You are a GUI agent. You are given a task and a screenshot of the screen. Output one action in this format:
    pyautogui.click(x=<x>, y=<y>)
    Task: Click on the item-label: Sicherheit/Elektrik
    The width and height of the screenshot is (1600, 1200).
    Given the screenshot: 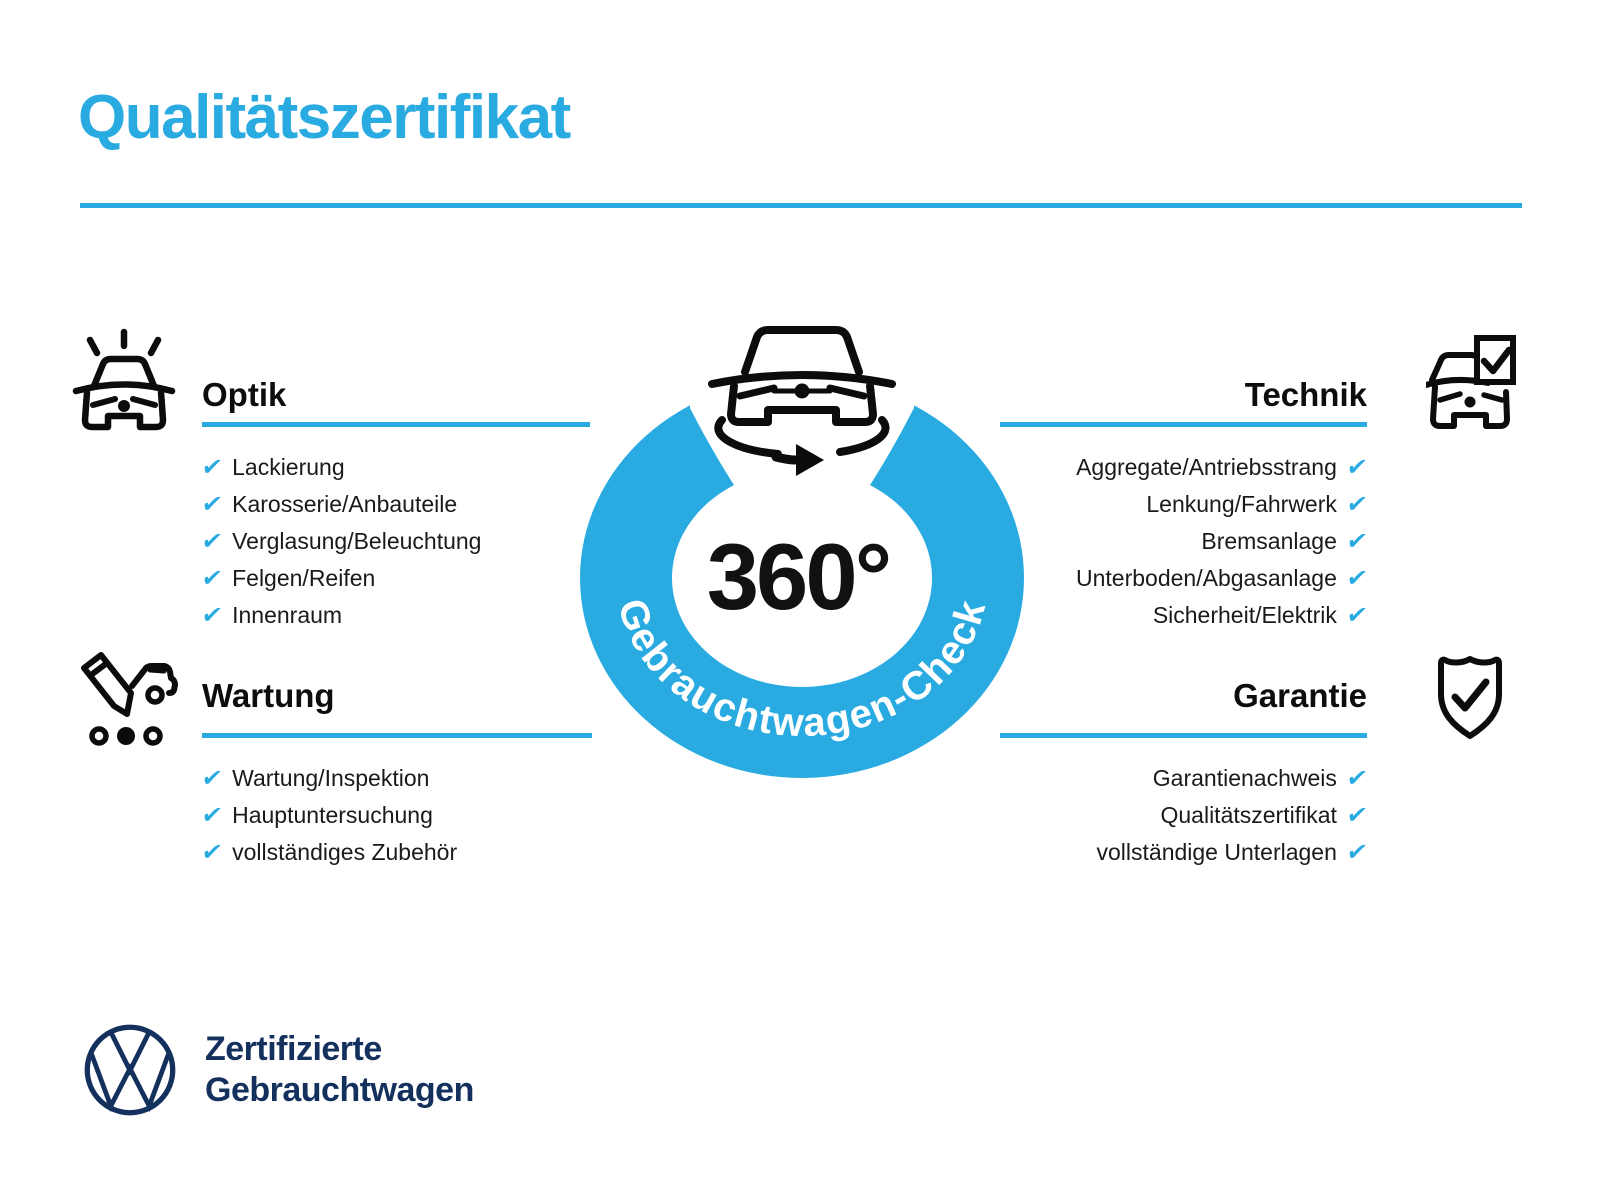 What is the action you would take?
    pyautogui.click(x=1244, y=615)
    